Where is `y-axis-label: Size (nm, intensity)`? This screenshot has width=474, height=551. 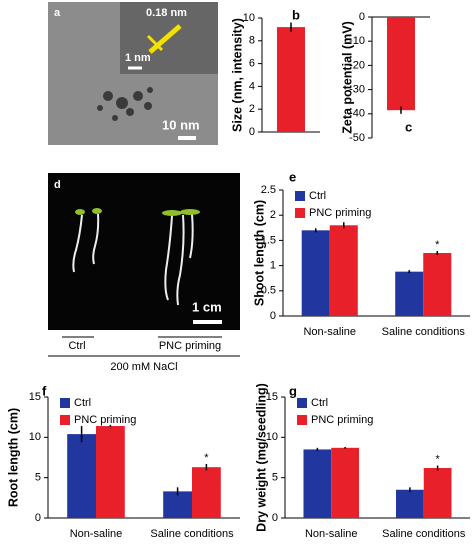
y-axis-label: Size (nm, intensity) is located at coordinates (237, 75).